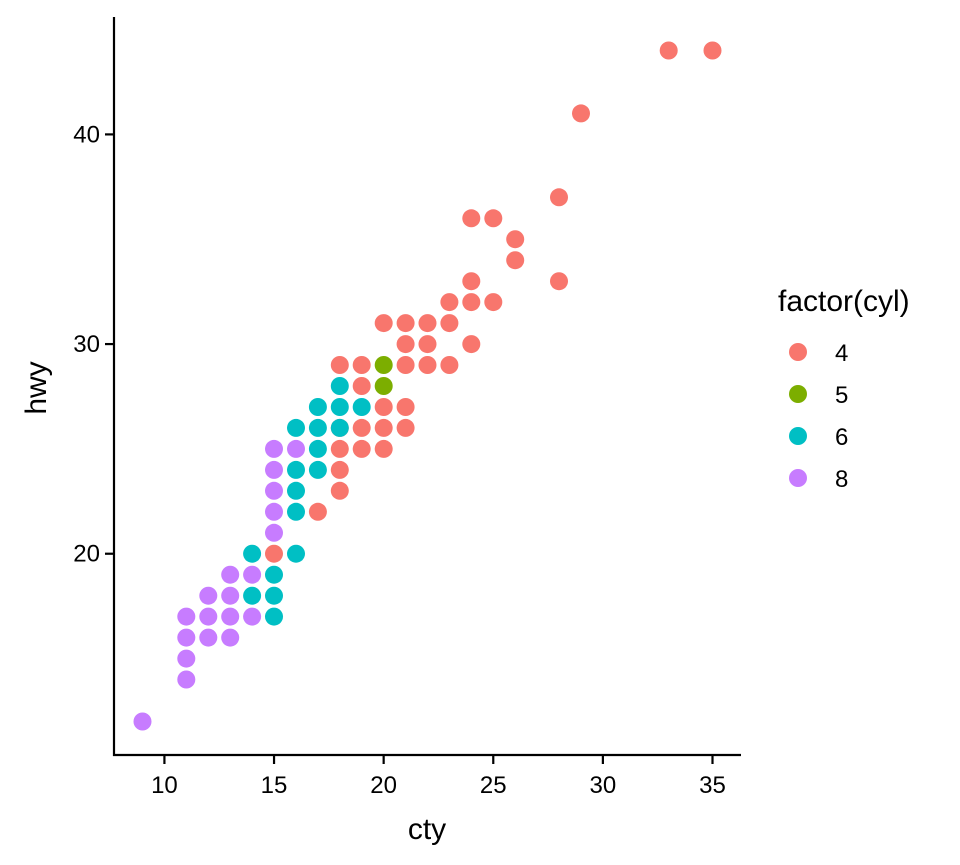  Describe the element at coordinates (841, 479) in the screenshot. I see `legend-label-8: 8` at that location.